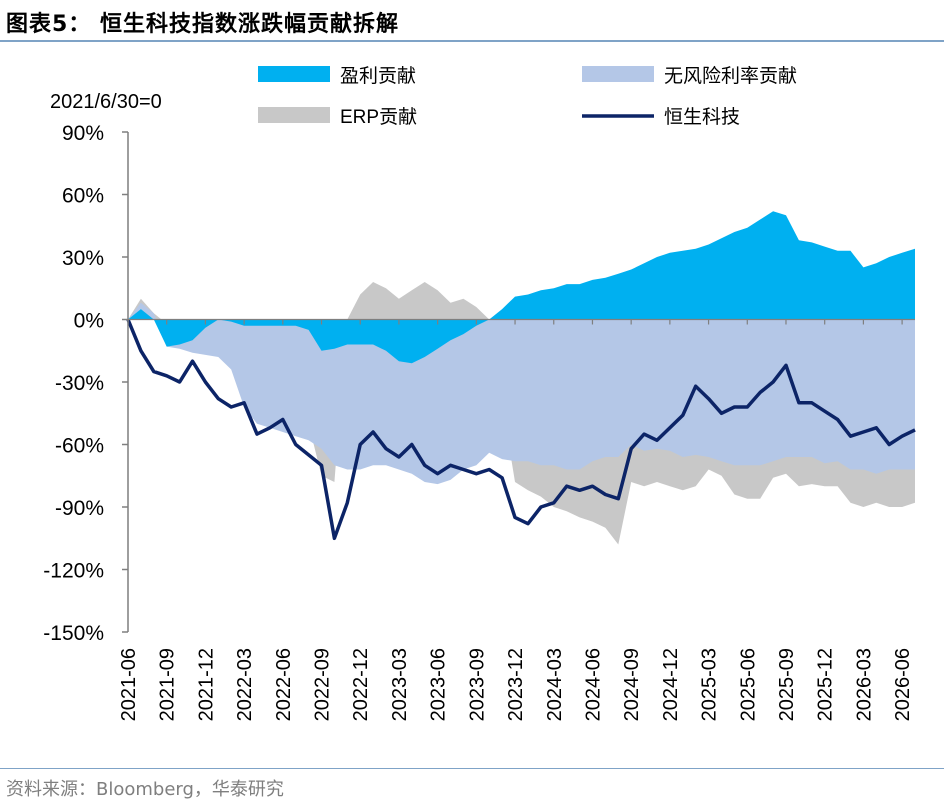 This screenshot has height=809, width=944. What do you see at coordinates (83, 133) in the screenshot?
I see `y-tick-label: 90%` at bounding box center [83, 133].